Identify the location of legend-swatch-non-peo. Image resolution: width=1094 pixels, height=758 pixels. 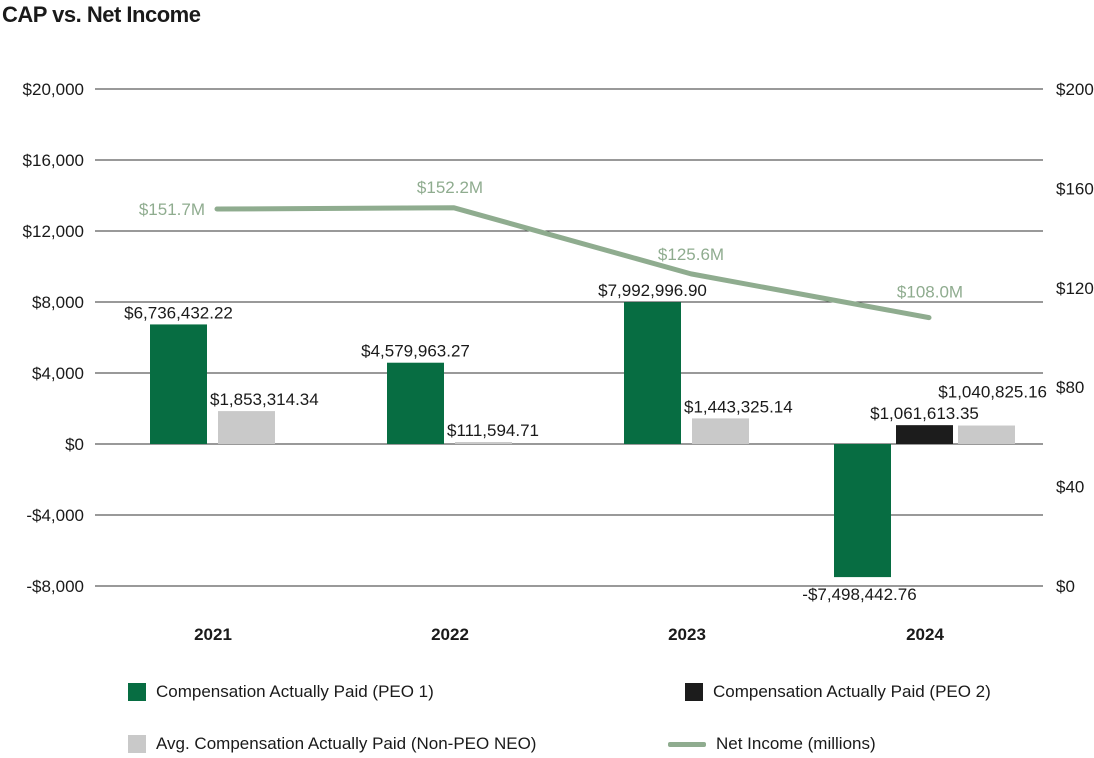
(137, 744).